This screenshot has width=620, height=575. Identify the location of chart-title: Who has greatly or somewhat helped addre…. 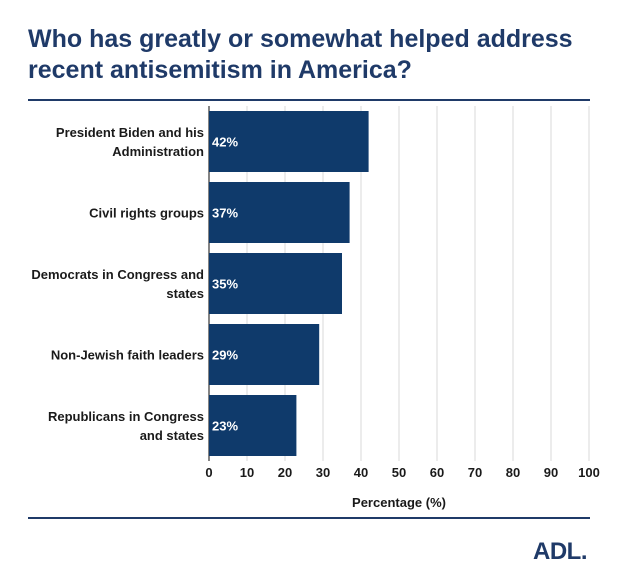
(313, 55).